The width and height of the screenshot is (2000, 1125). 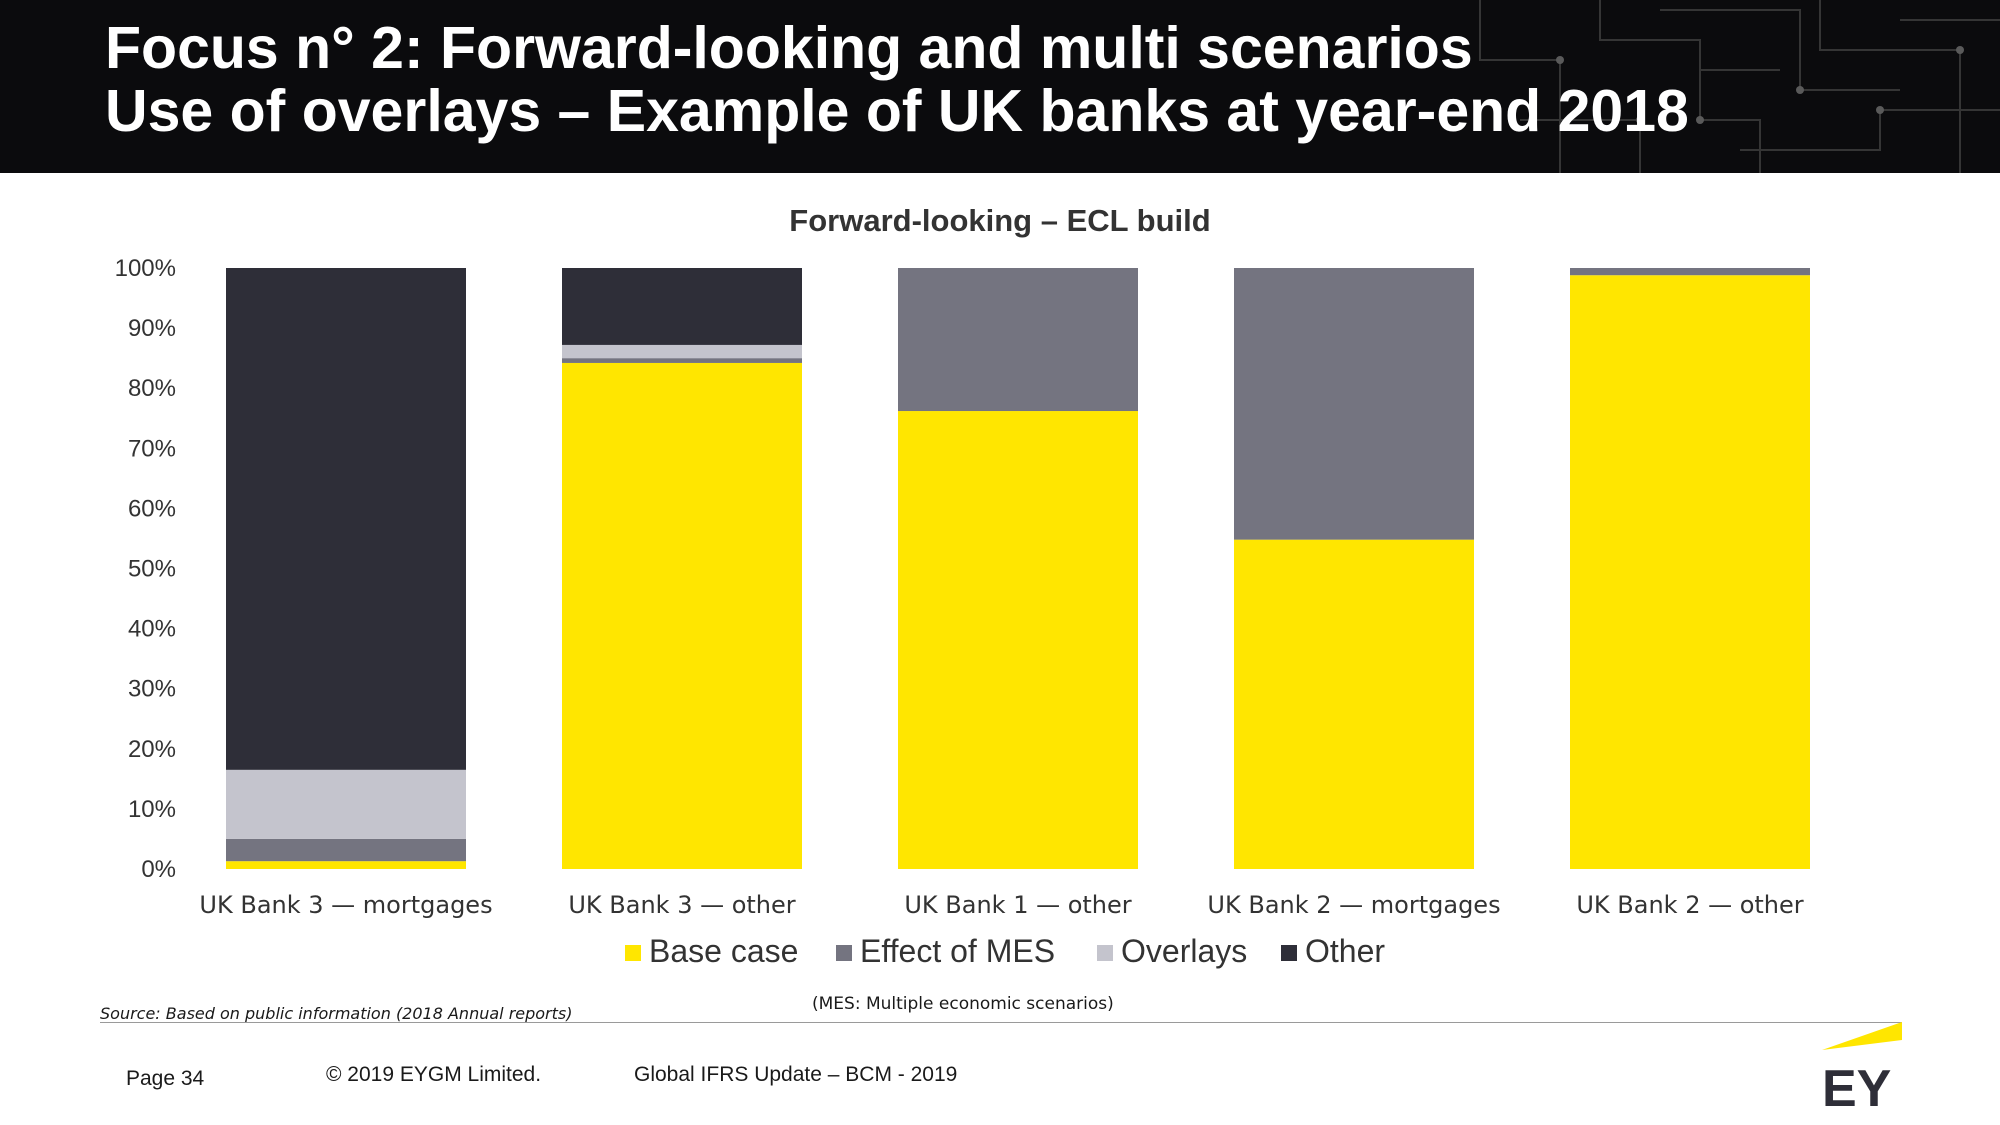 What do you see at coordinates (152, 809) in the screenshot?
I see `y-tick-label: 10%` at bounding box center [152, 809].